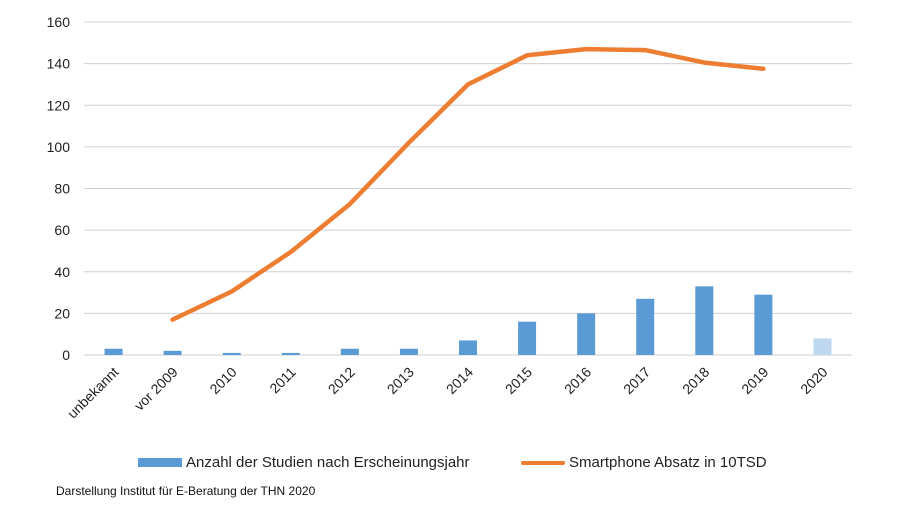 The image size is (902, 527). I want to click on y-tick-label: 80, so click(62, 189).